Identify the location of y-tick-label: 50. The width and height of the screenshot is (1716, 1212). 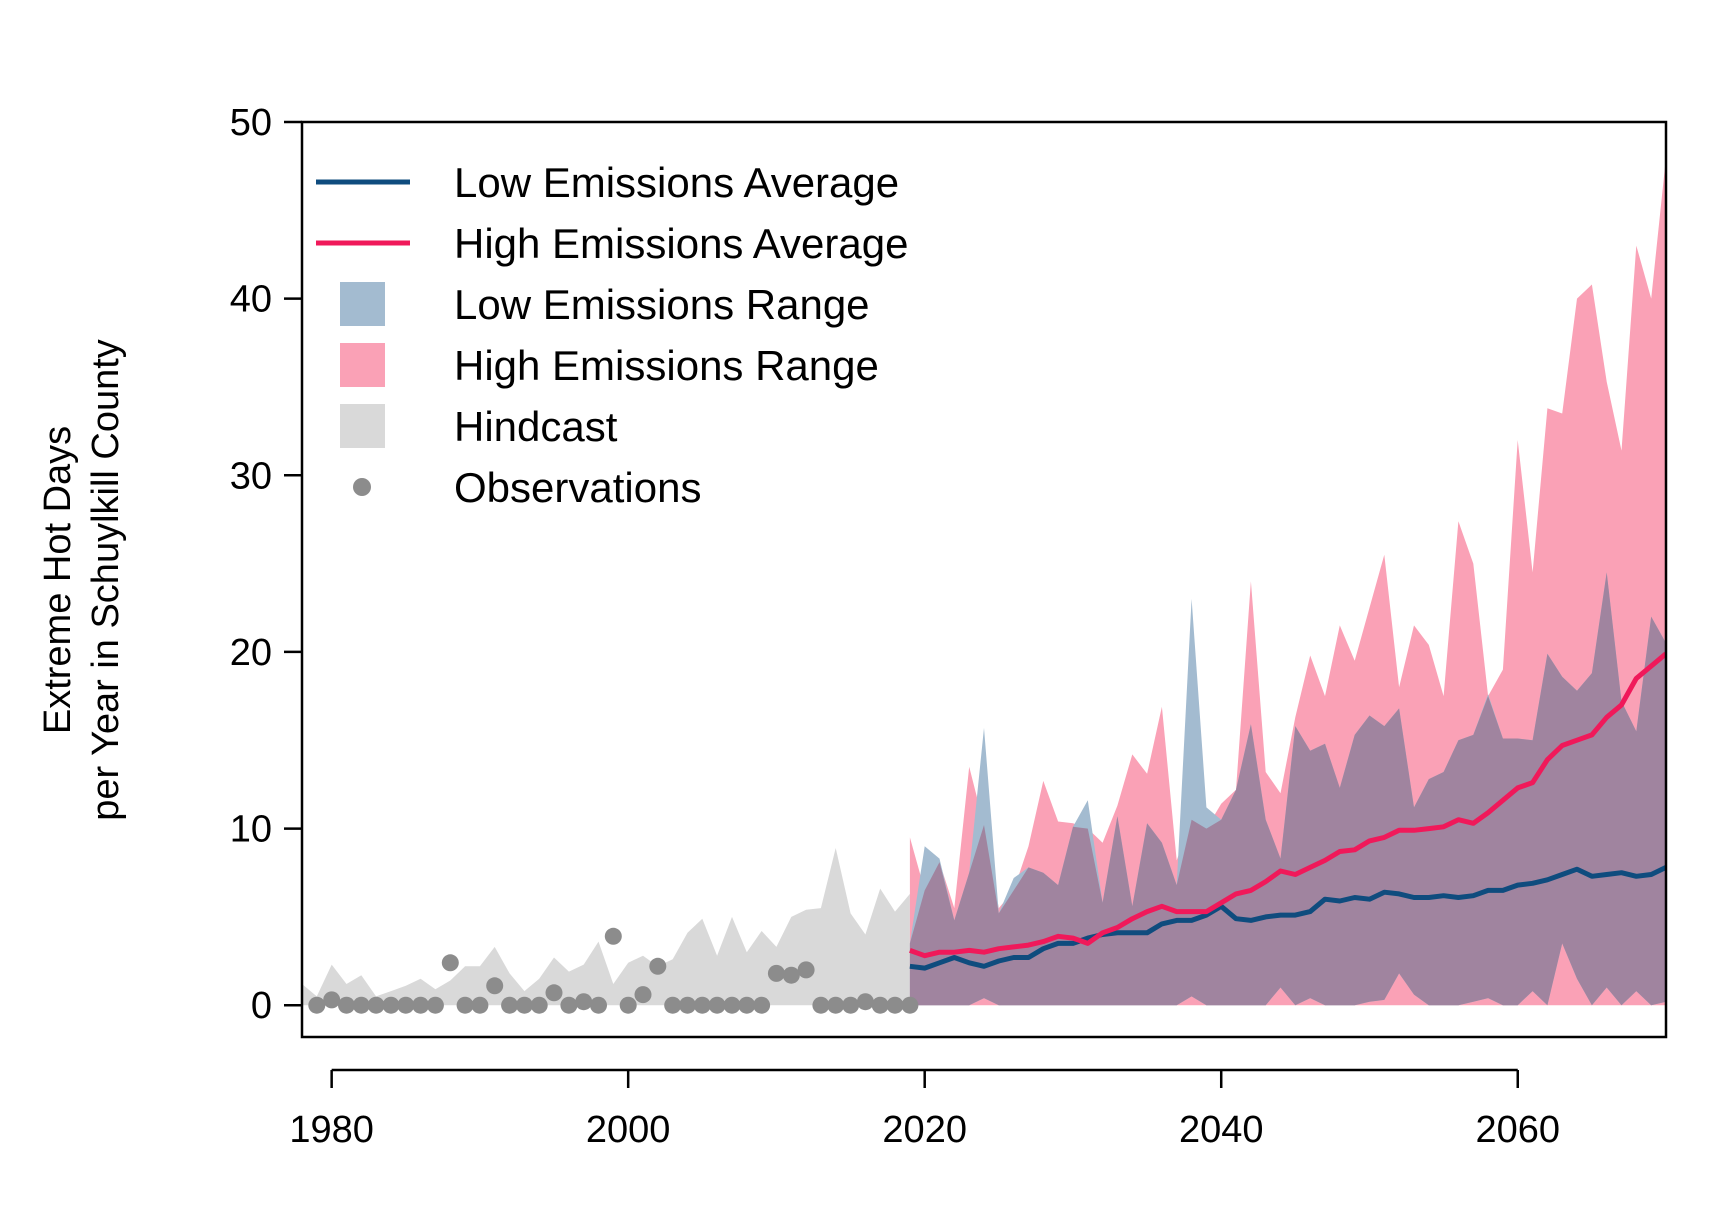
(251, 123).